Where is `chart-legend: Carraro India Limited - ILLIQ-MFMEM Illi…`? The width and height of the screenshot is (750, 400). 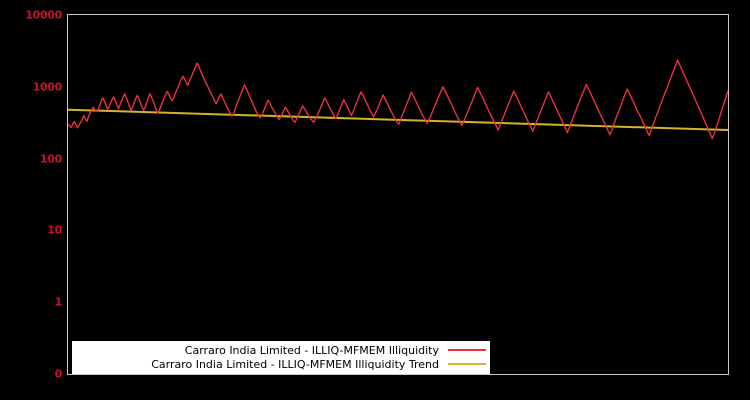
chart-legend: Carraro India Limited - ILLIQ-MFMEM Illi… is located at coordinates (281, 357).